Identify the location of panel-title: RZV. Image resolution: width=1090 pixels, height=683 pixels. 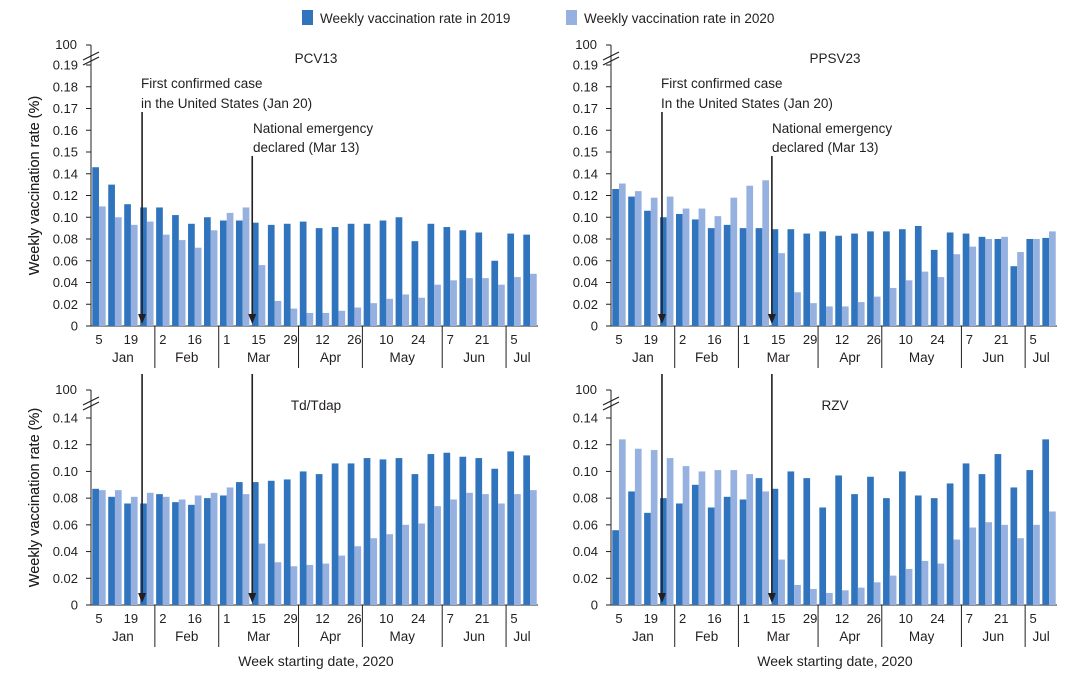
(835, 405).